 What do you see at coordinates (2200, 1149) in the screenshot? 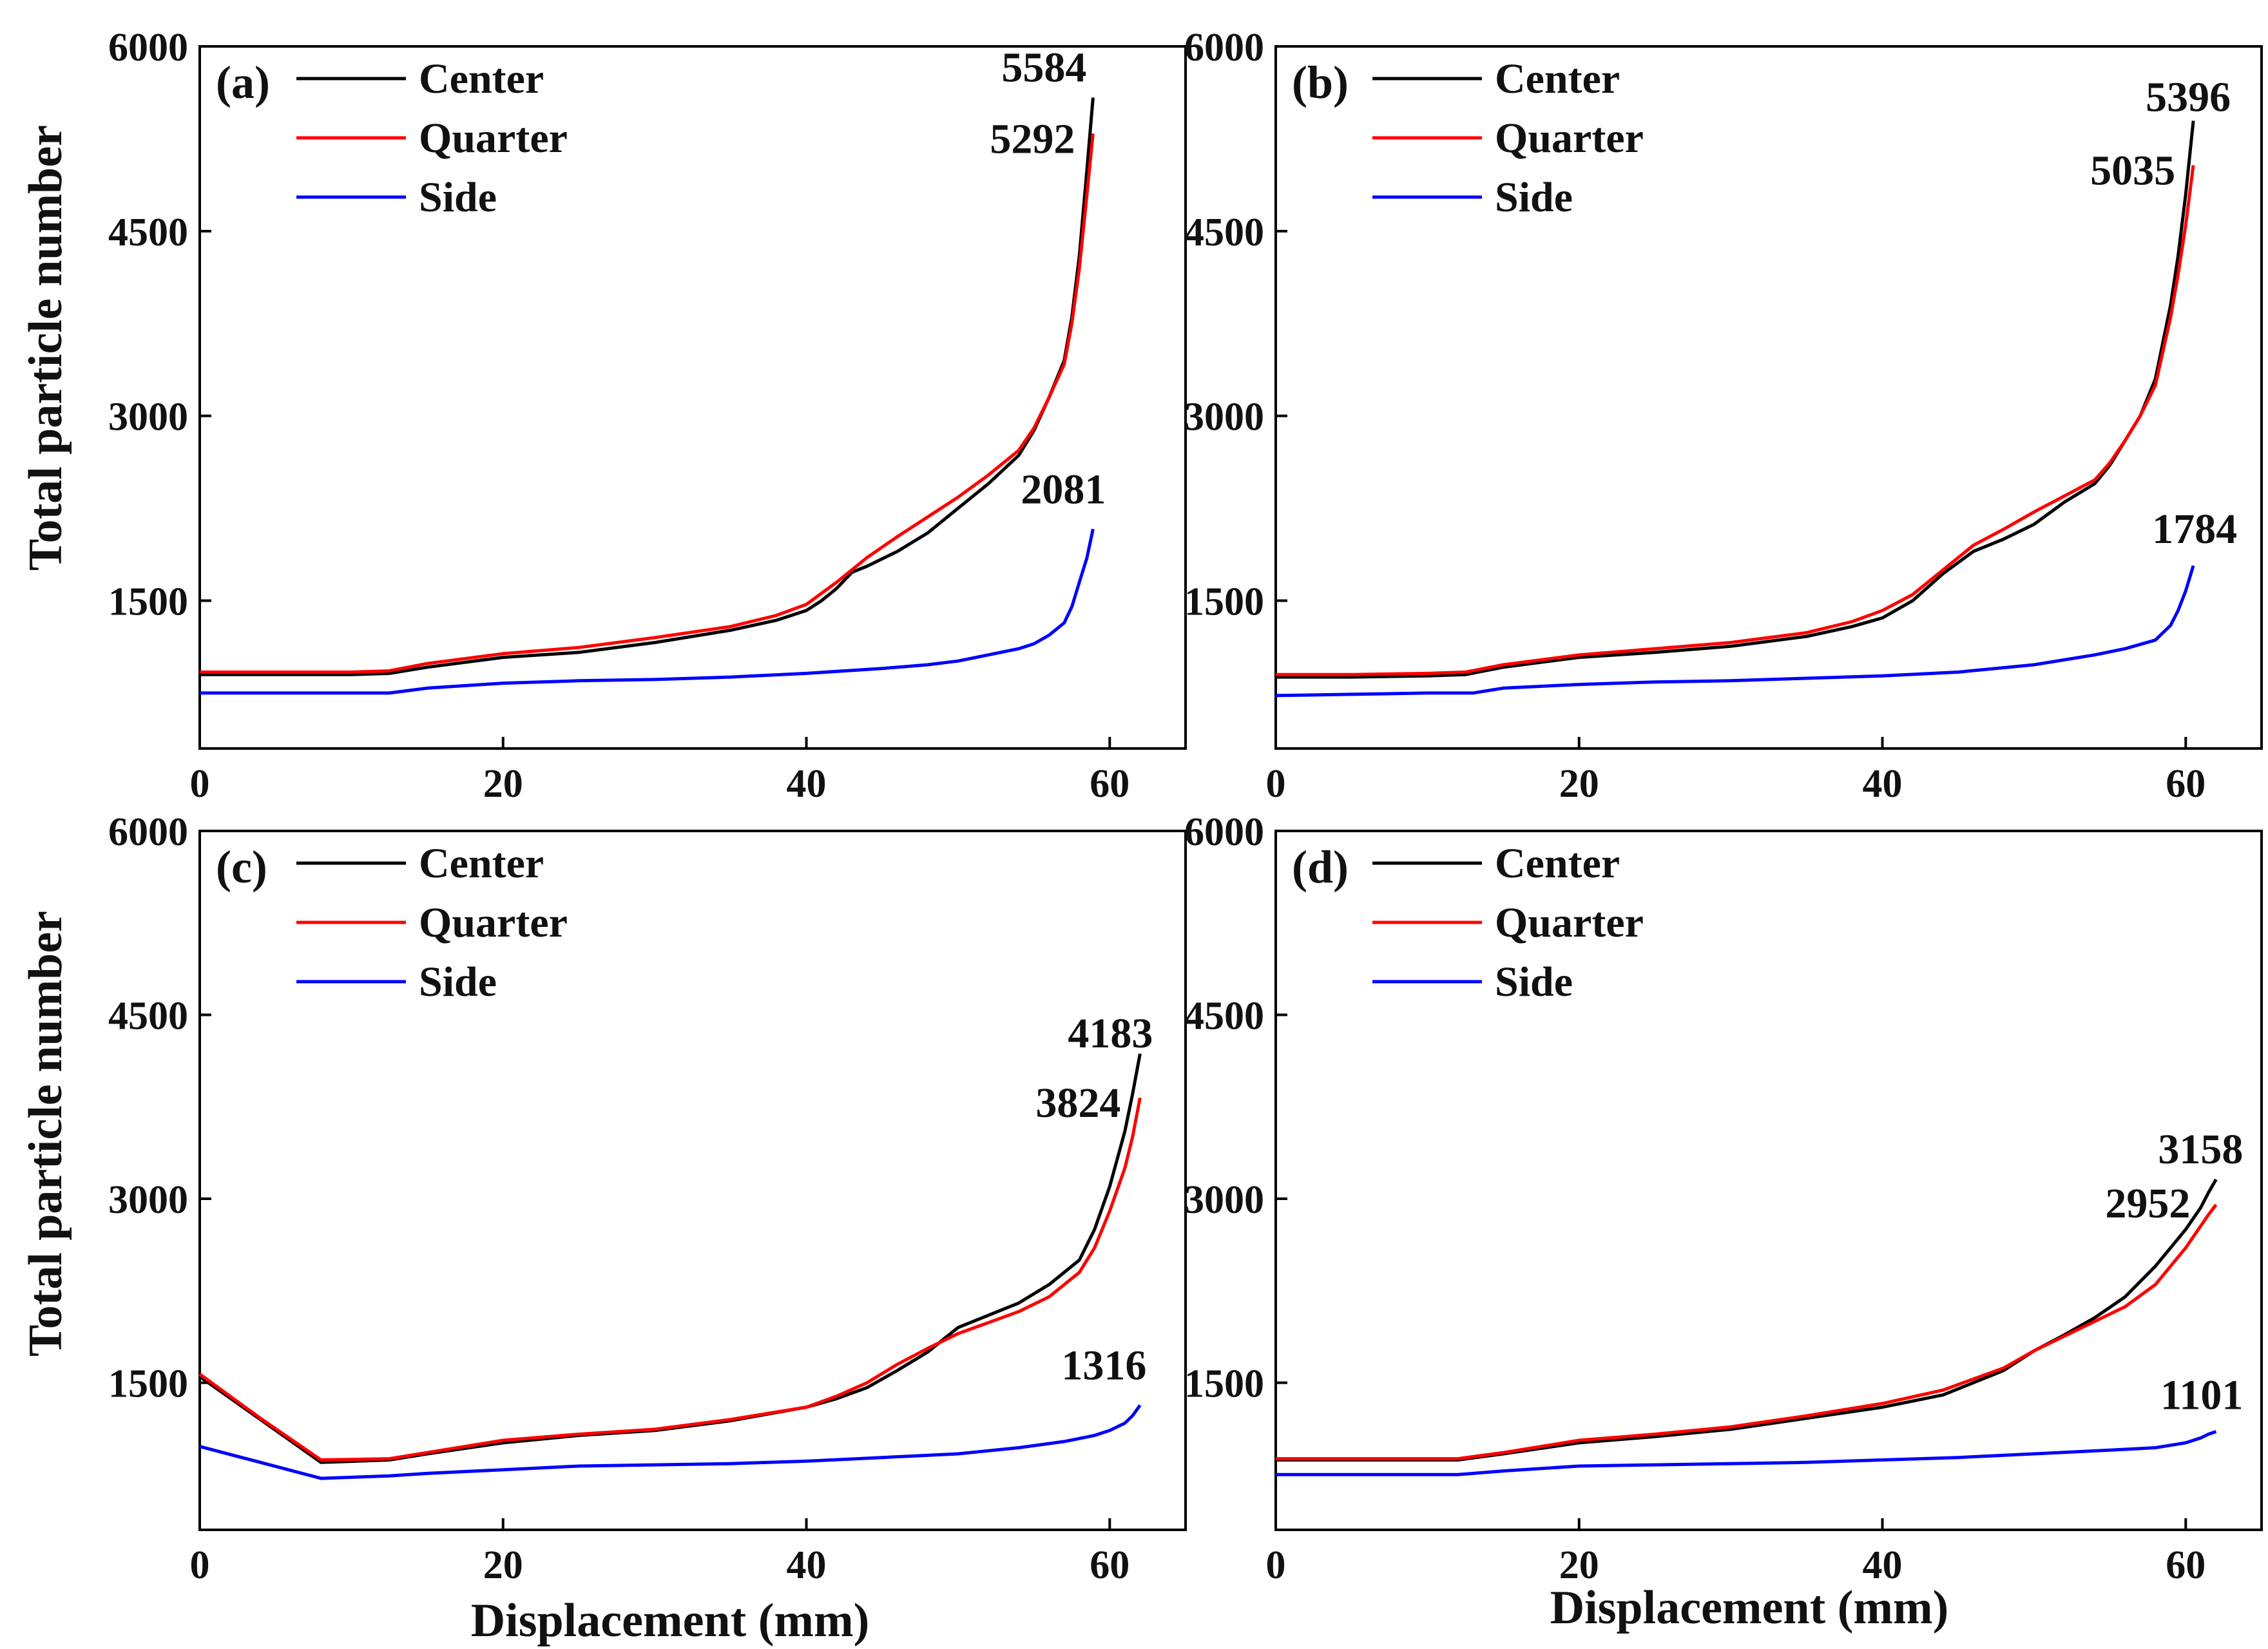
I see `end-value-label-center: 3158` at bounding box center [2200, 1149].